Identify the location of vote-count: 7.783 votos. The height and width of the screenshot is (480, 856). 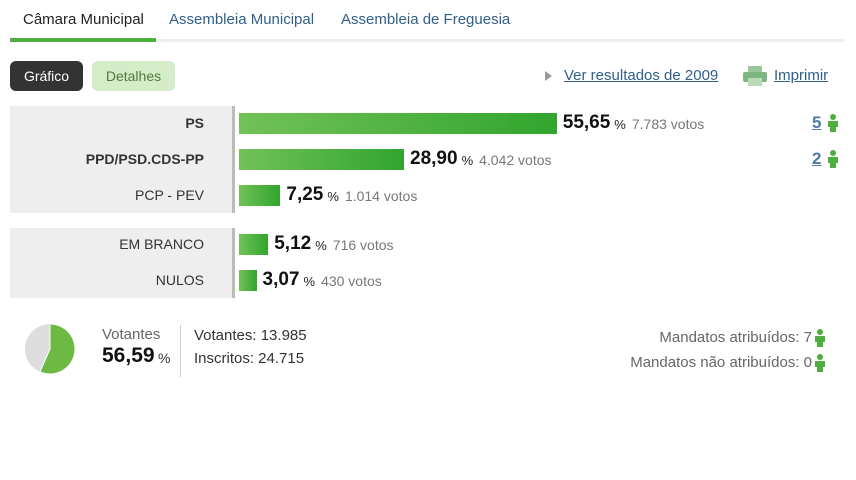
(668, 124).